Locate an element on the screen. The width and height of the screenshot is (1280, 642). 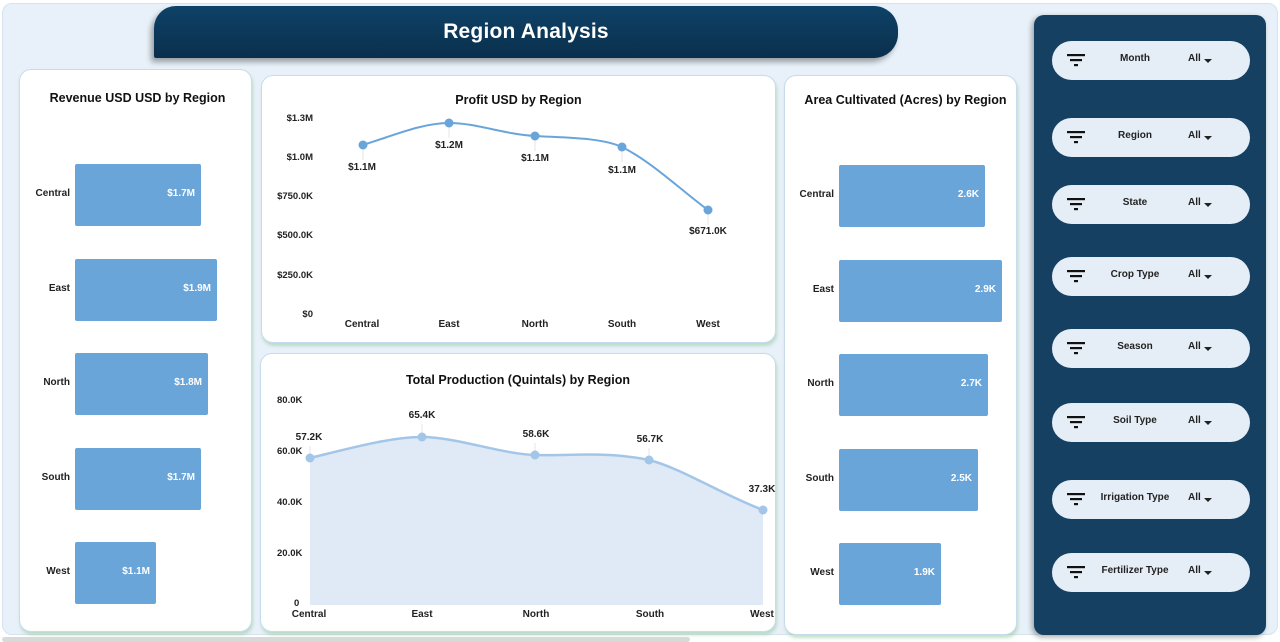
x-tick: Central is located at coordinates (362, 324).